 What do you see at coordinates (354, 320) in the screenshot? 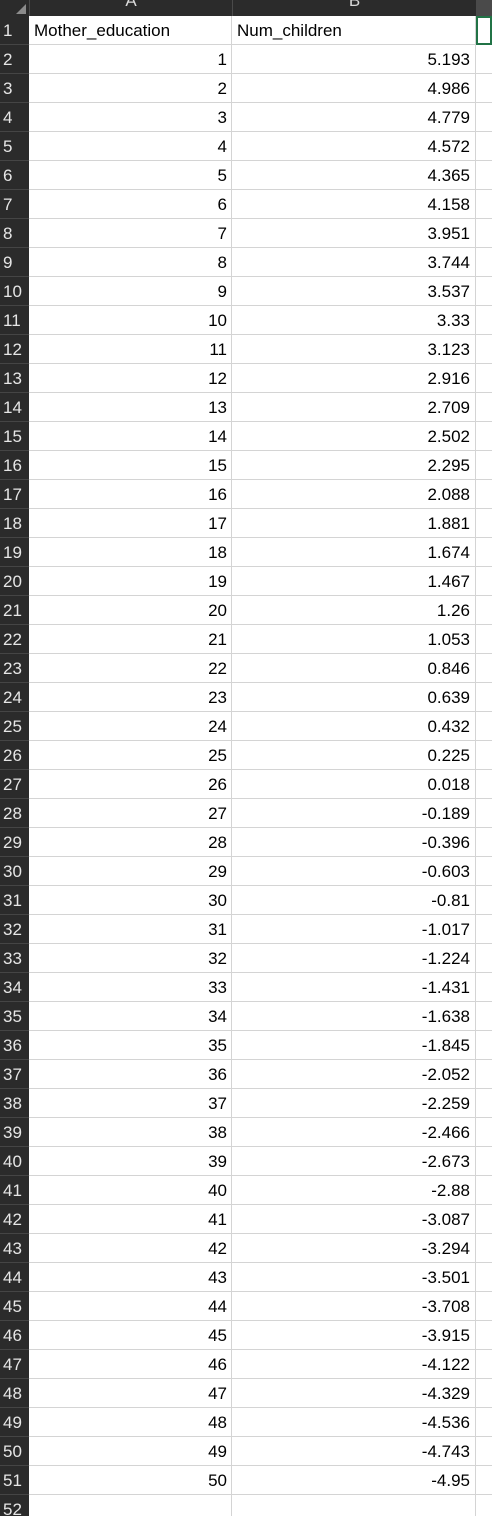
I see `cell-num-children: 3.33` at bounding box center [354, 320].